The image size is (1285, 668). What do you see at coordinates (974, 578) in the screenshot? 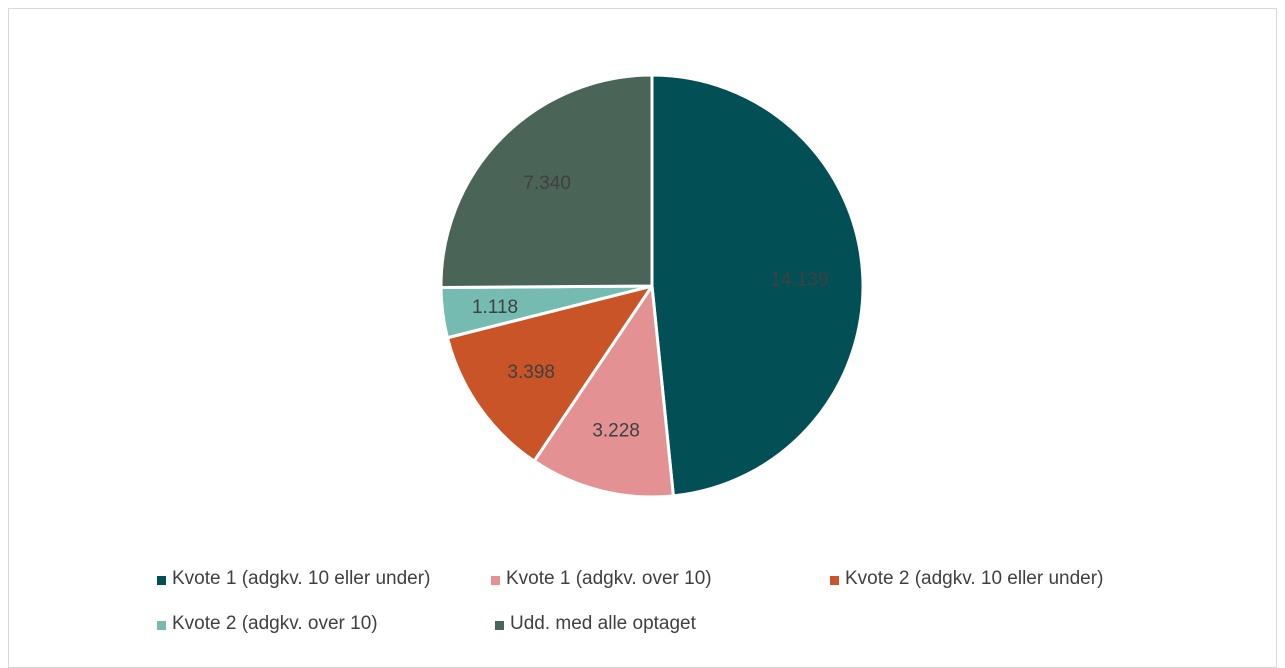
I see `legend-label: Kvote 2 (adgkv. 10 eller under)` at bounding box center [974, 578].